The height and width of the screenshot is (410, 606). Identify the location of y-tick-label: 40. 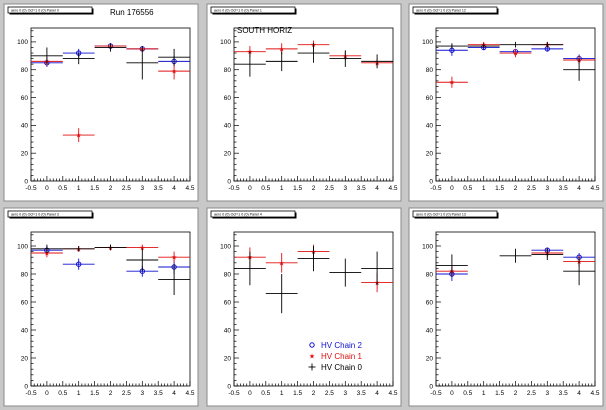
(25, 330).